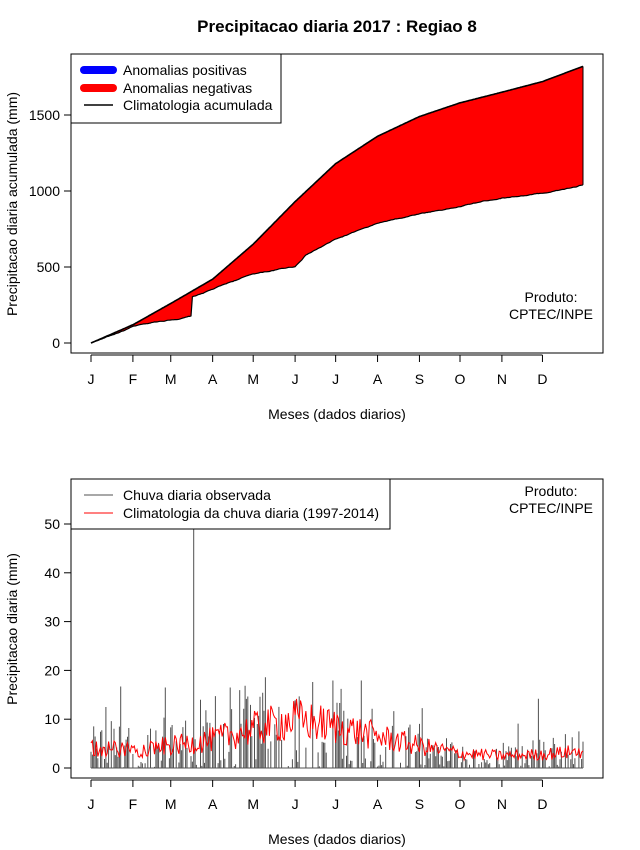  Describe the element at coordinates (52, 719) in the screenshot. I see `y-tick-label: 10` at that location.